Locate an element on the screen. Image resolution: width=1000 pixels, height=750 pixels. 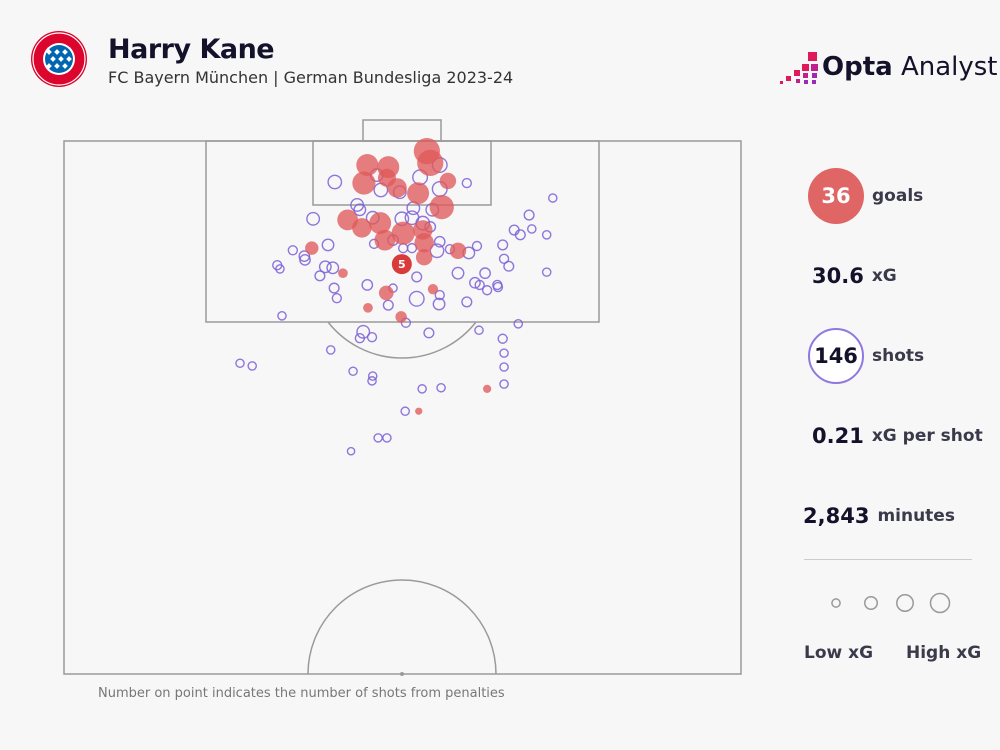
xg-per-shot-label: xG per shot is located at coordinates (927, 436).